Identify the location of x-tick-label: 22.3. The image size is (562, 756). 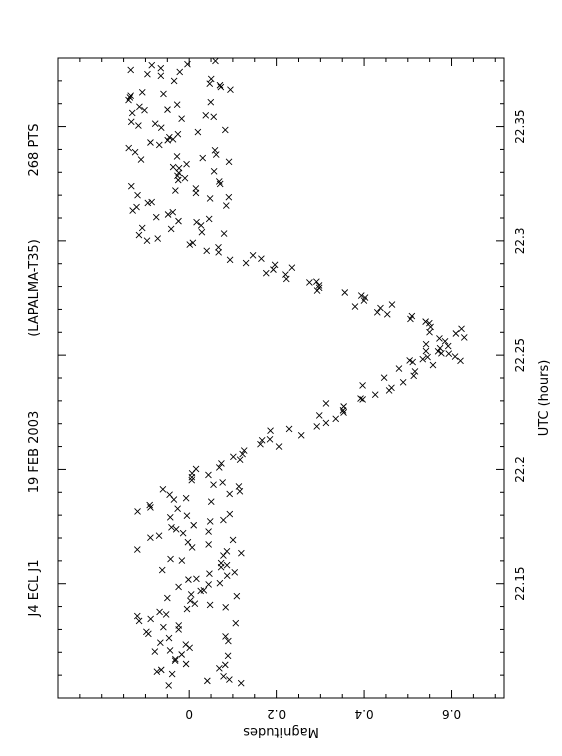
(520, 240).